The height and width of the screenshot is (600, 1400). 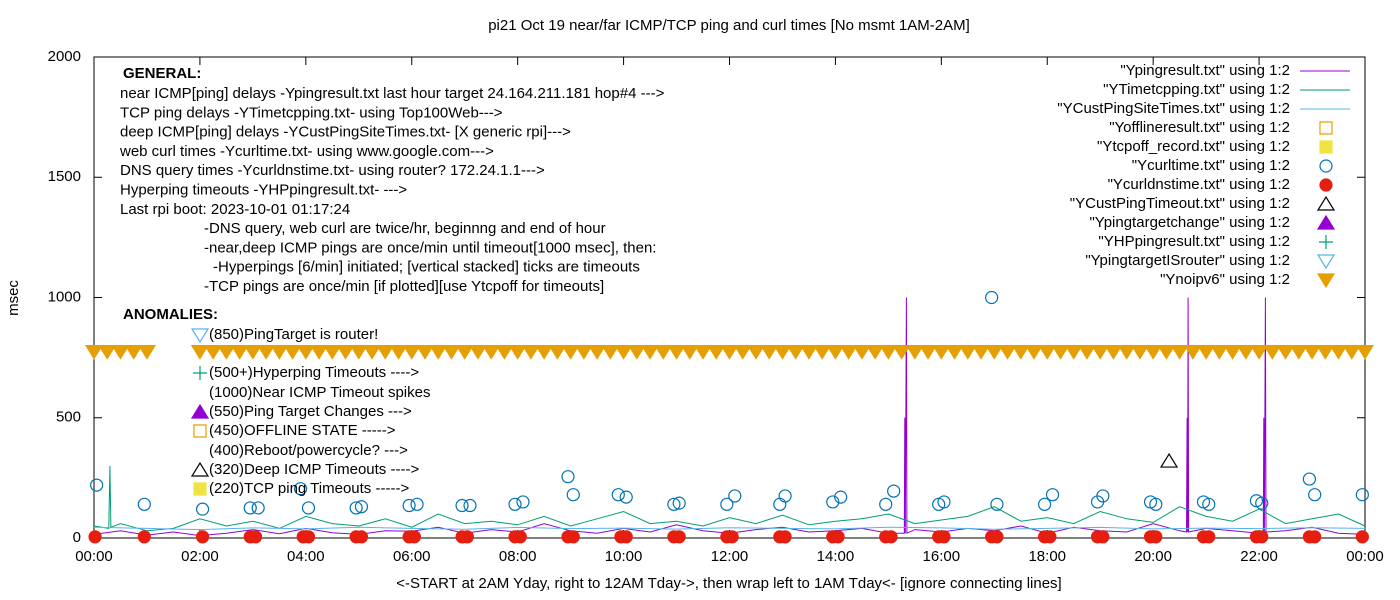 I want to click on x-tick-label: 18:00, so click(x=1047, y=556).